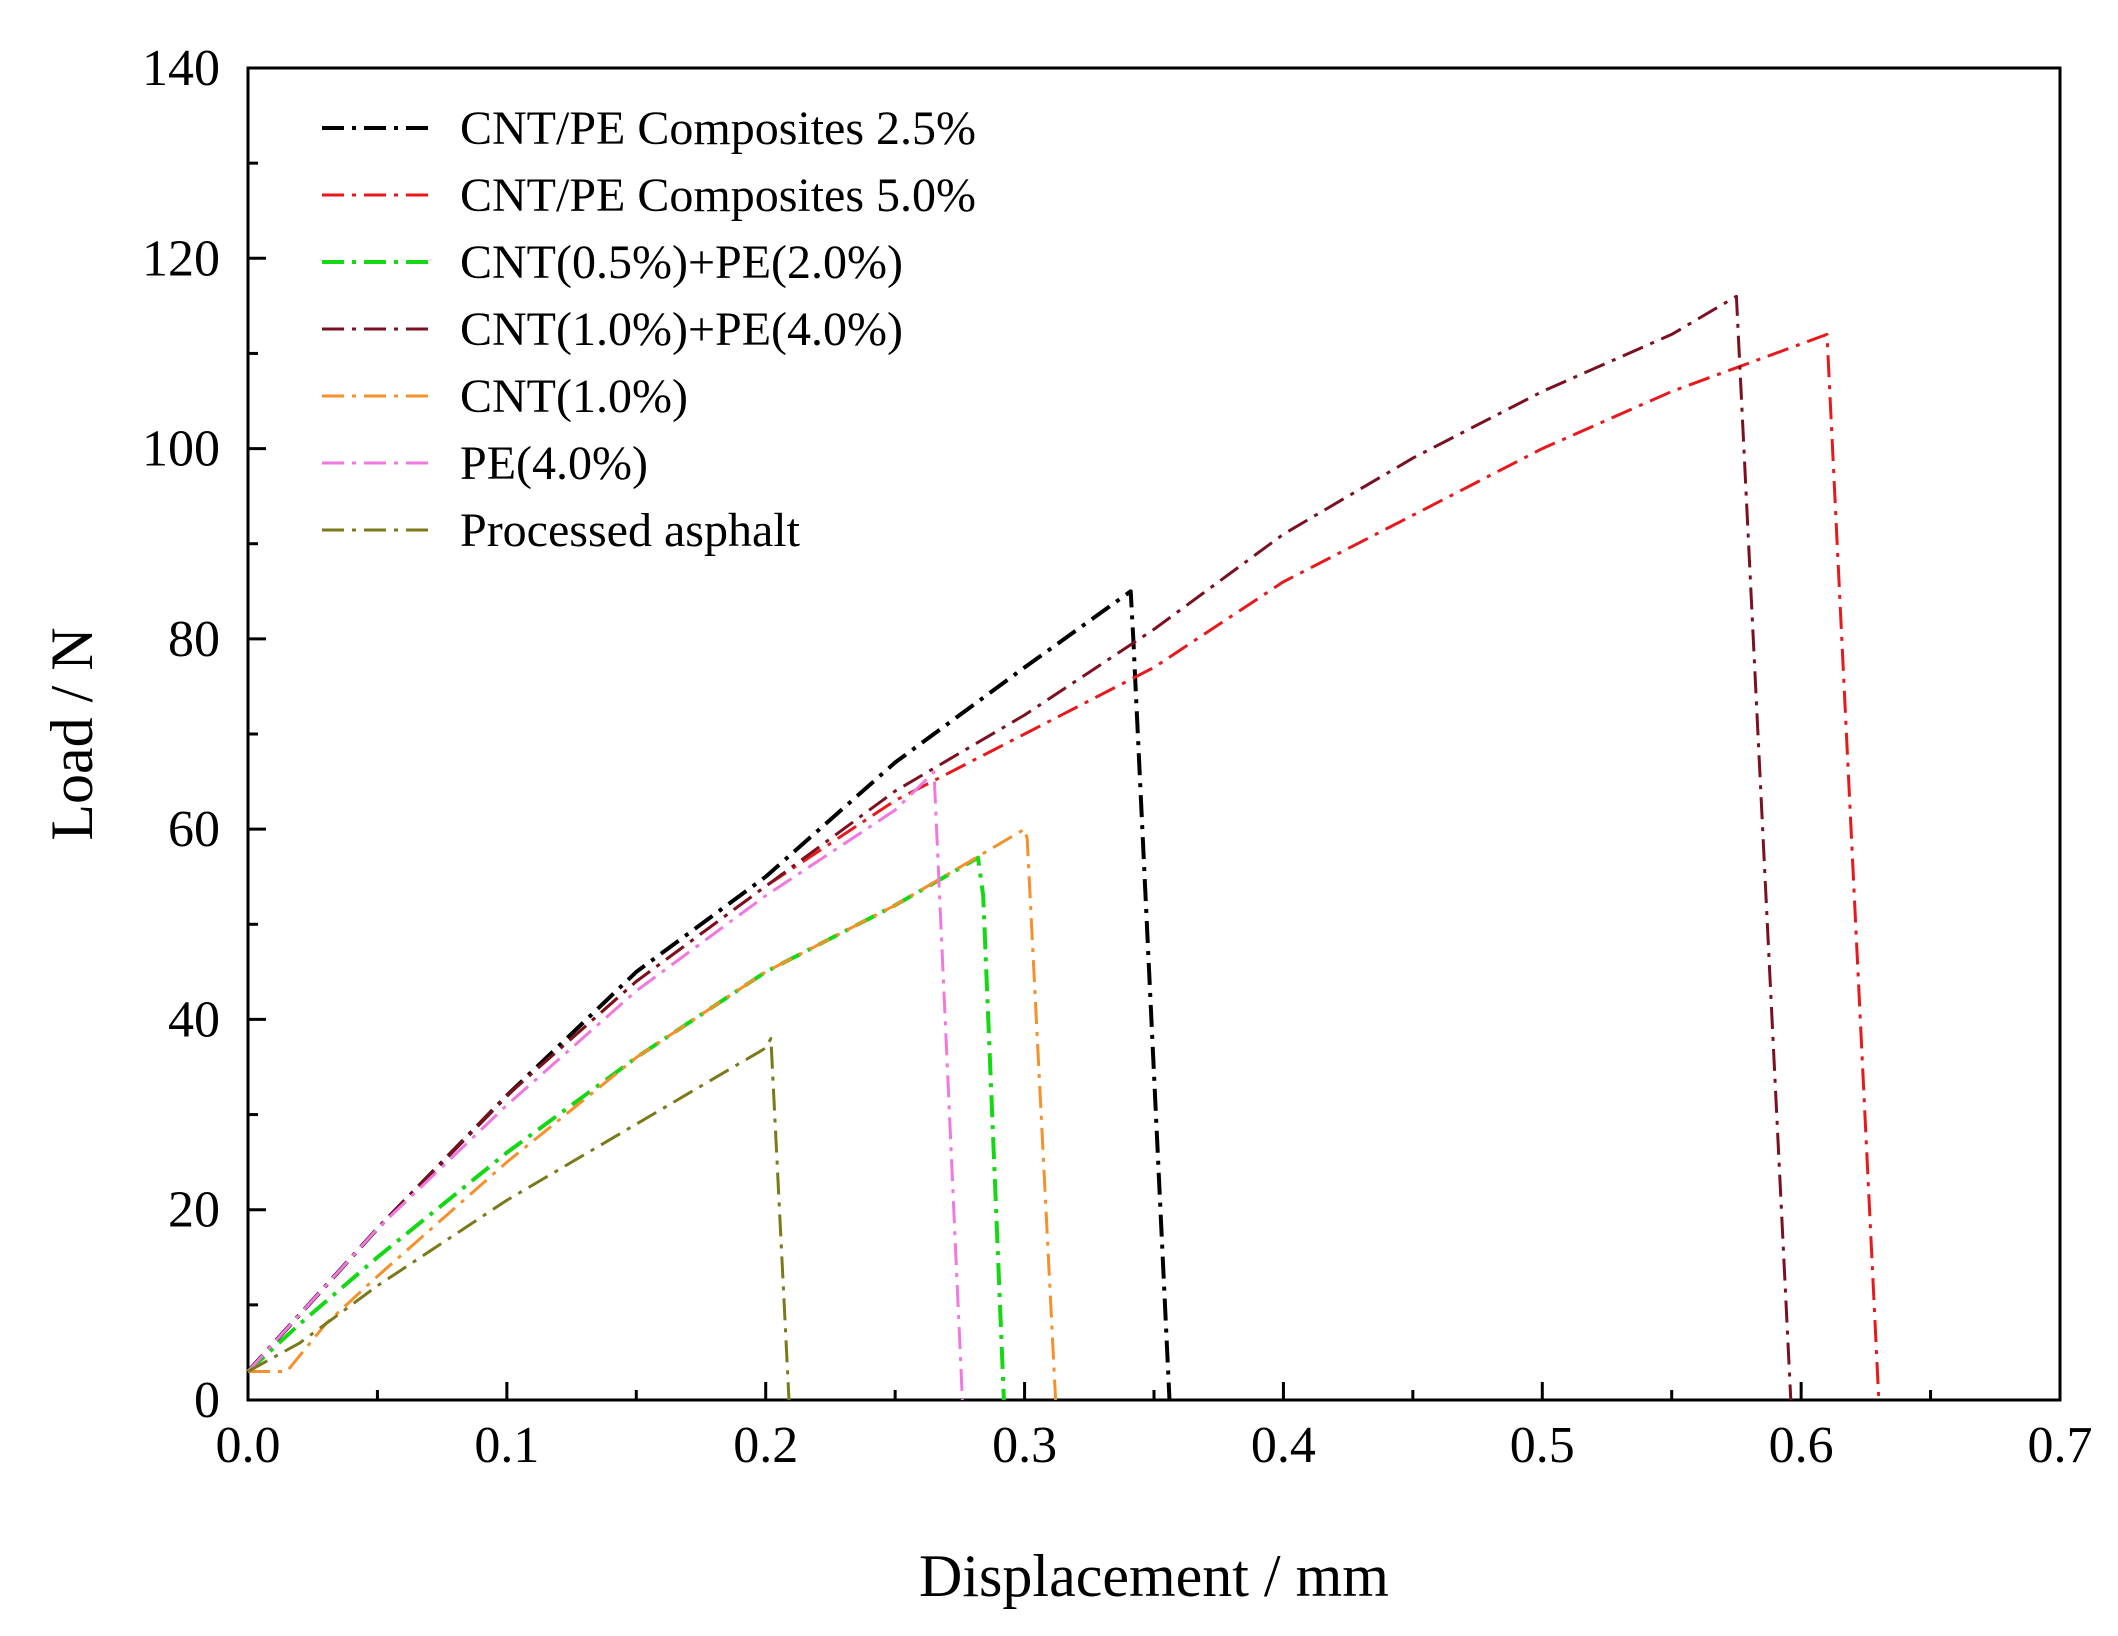 This screenshot has width=2118, height=1636. I want to click on y-tick-label: 80, so click(194, 639).